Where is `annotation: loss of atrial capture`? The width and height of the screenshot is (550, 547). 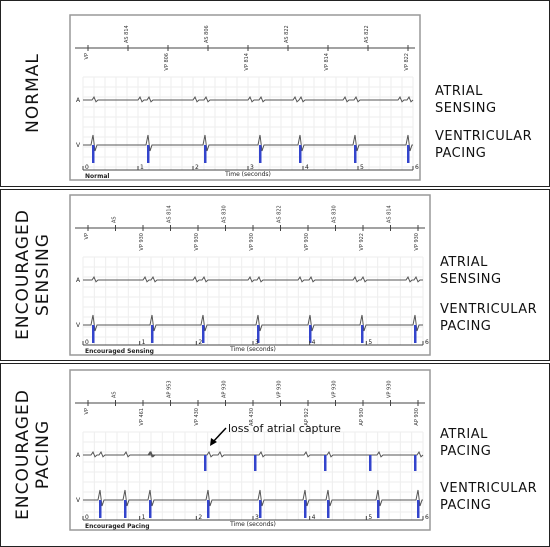
annotation: loss of atrial capture is located at coordinates (284, 428).